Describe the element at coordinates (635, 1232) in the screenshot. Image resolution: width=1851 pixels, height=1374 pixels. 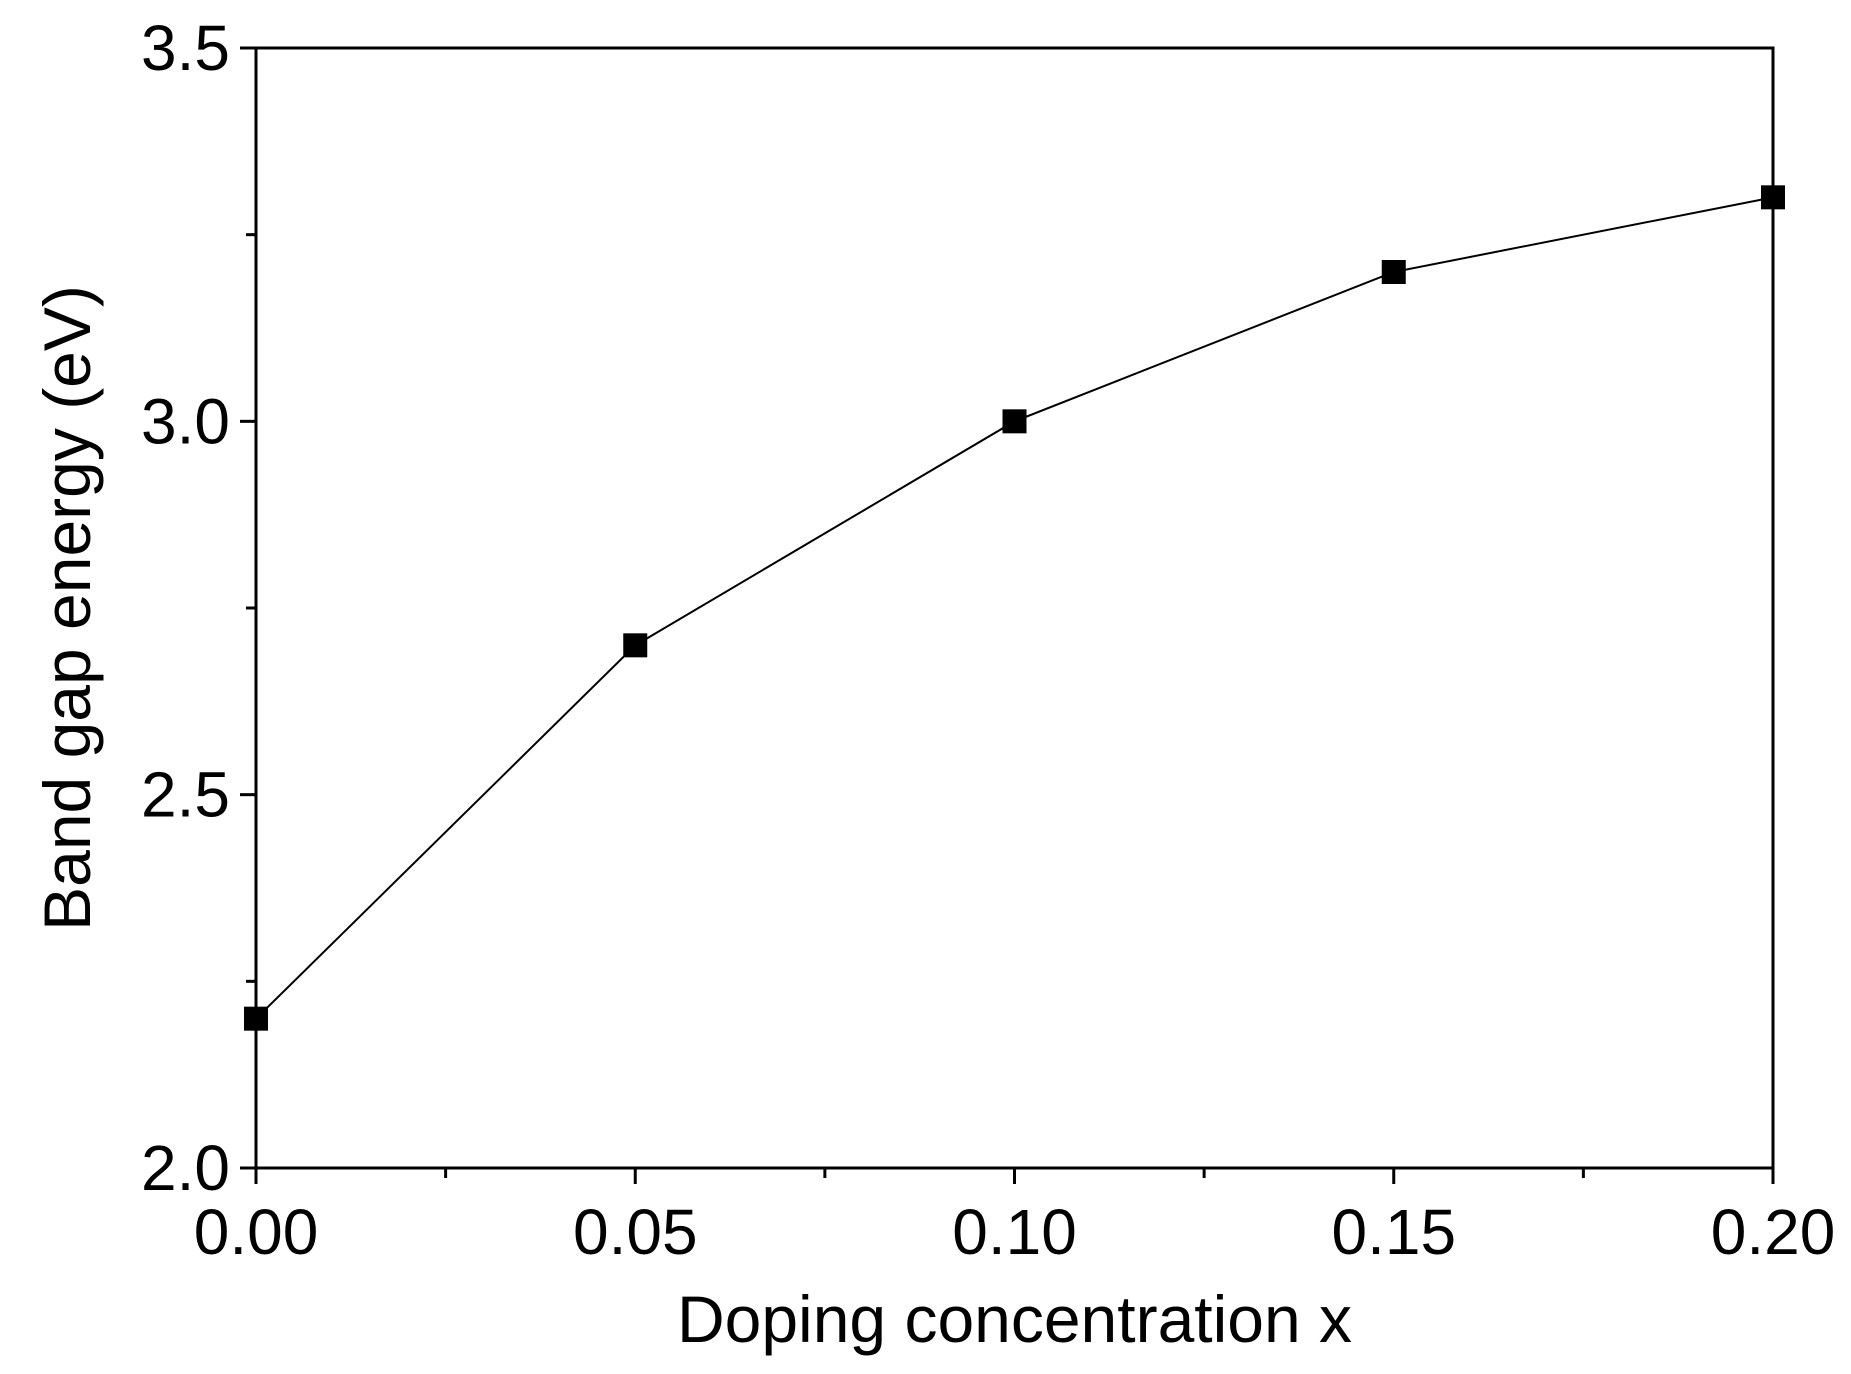
I see `x-tick-label: 0.05` at that location.